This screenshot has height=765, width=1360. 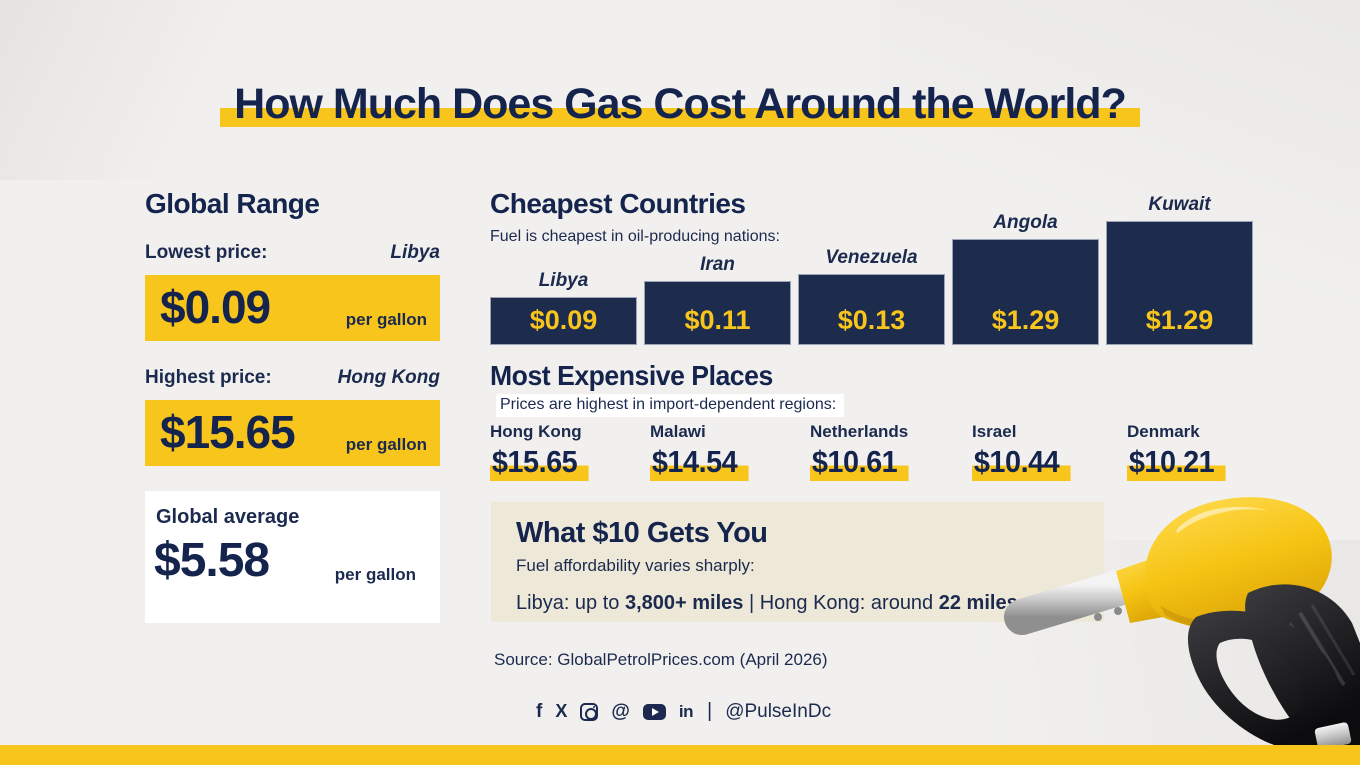 I want to click on linkedin-icon: in, so click(x=686, y=711).